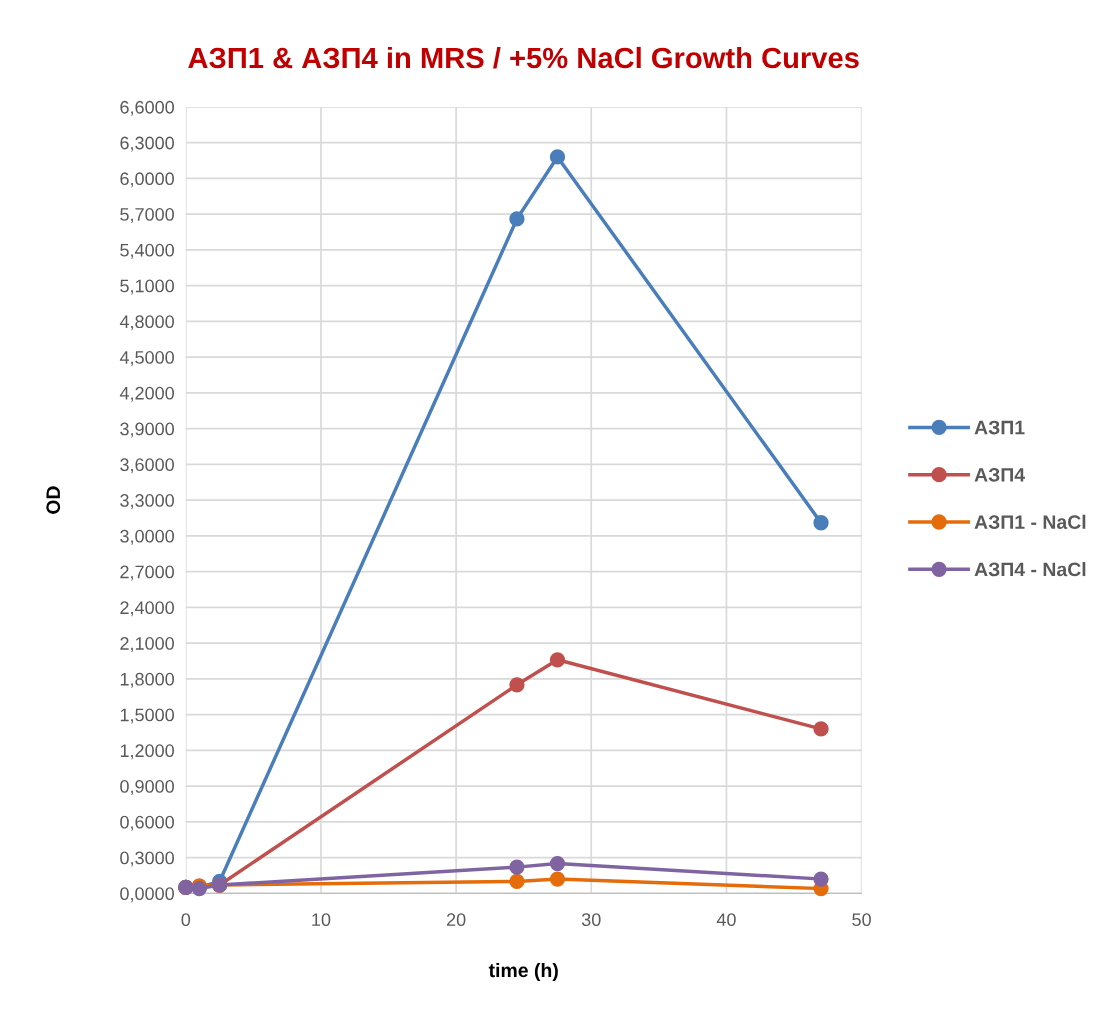  What do you see at coordinates (147, 680) in the screenshot?
I see `y-tick-label: 1,8000` at bounding box center [147, 680].